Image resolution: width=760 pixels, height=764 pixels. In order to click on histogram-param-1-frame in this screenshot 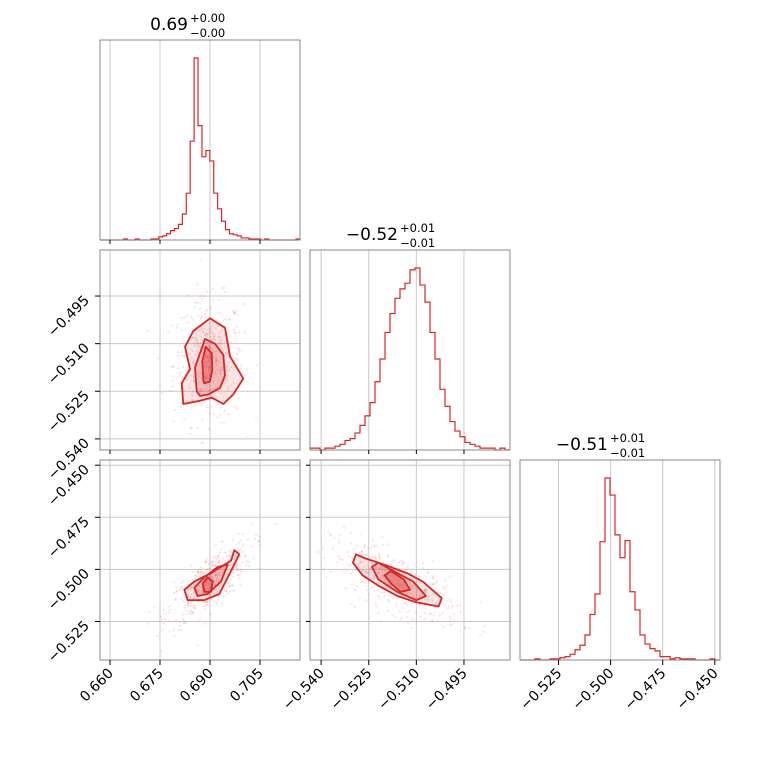, I will do `click(200, 140)`.